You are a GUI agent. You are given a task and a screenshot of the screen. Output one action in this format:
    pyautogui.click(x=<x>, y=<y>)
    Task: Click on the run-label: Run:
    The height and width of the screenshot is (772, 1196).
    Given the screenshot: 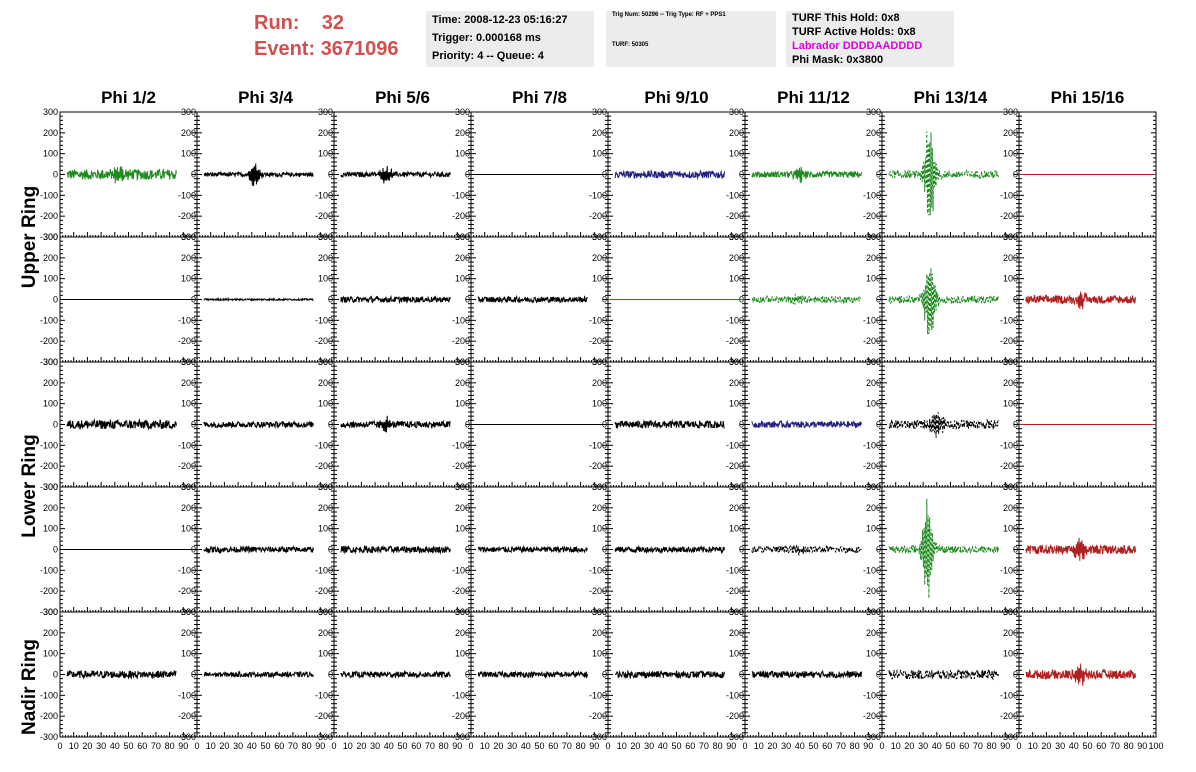 What is the action you would take?
    pyautogui.click(x=277, y=23)
    